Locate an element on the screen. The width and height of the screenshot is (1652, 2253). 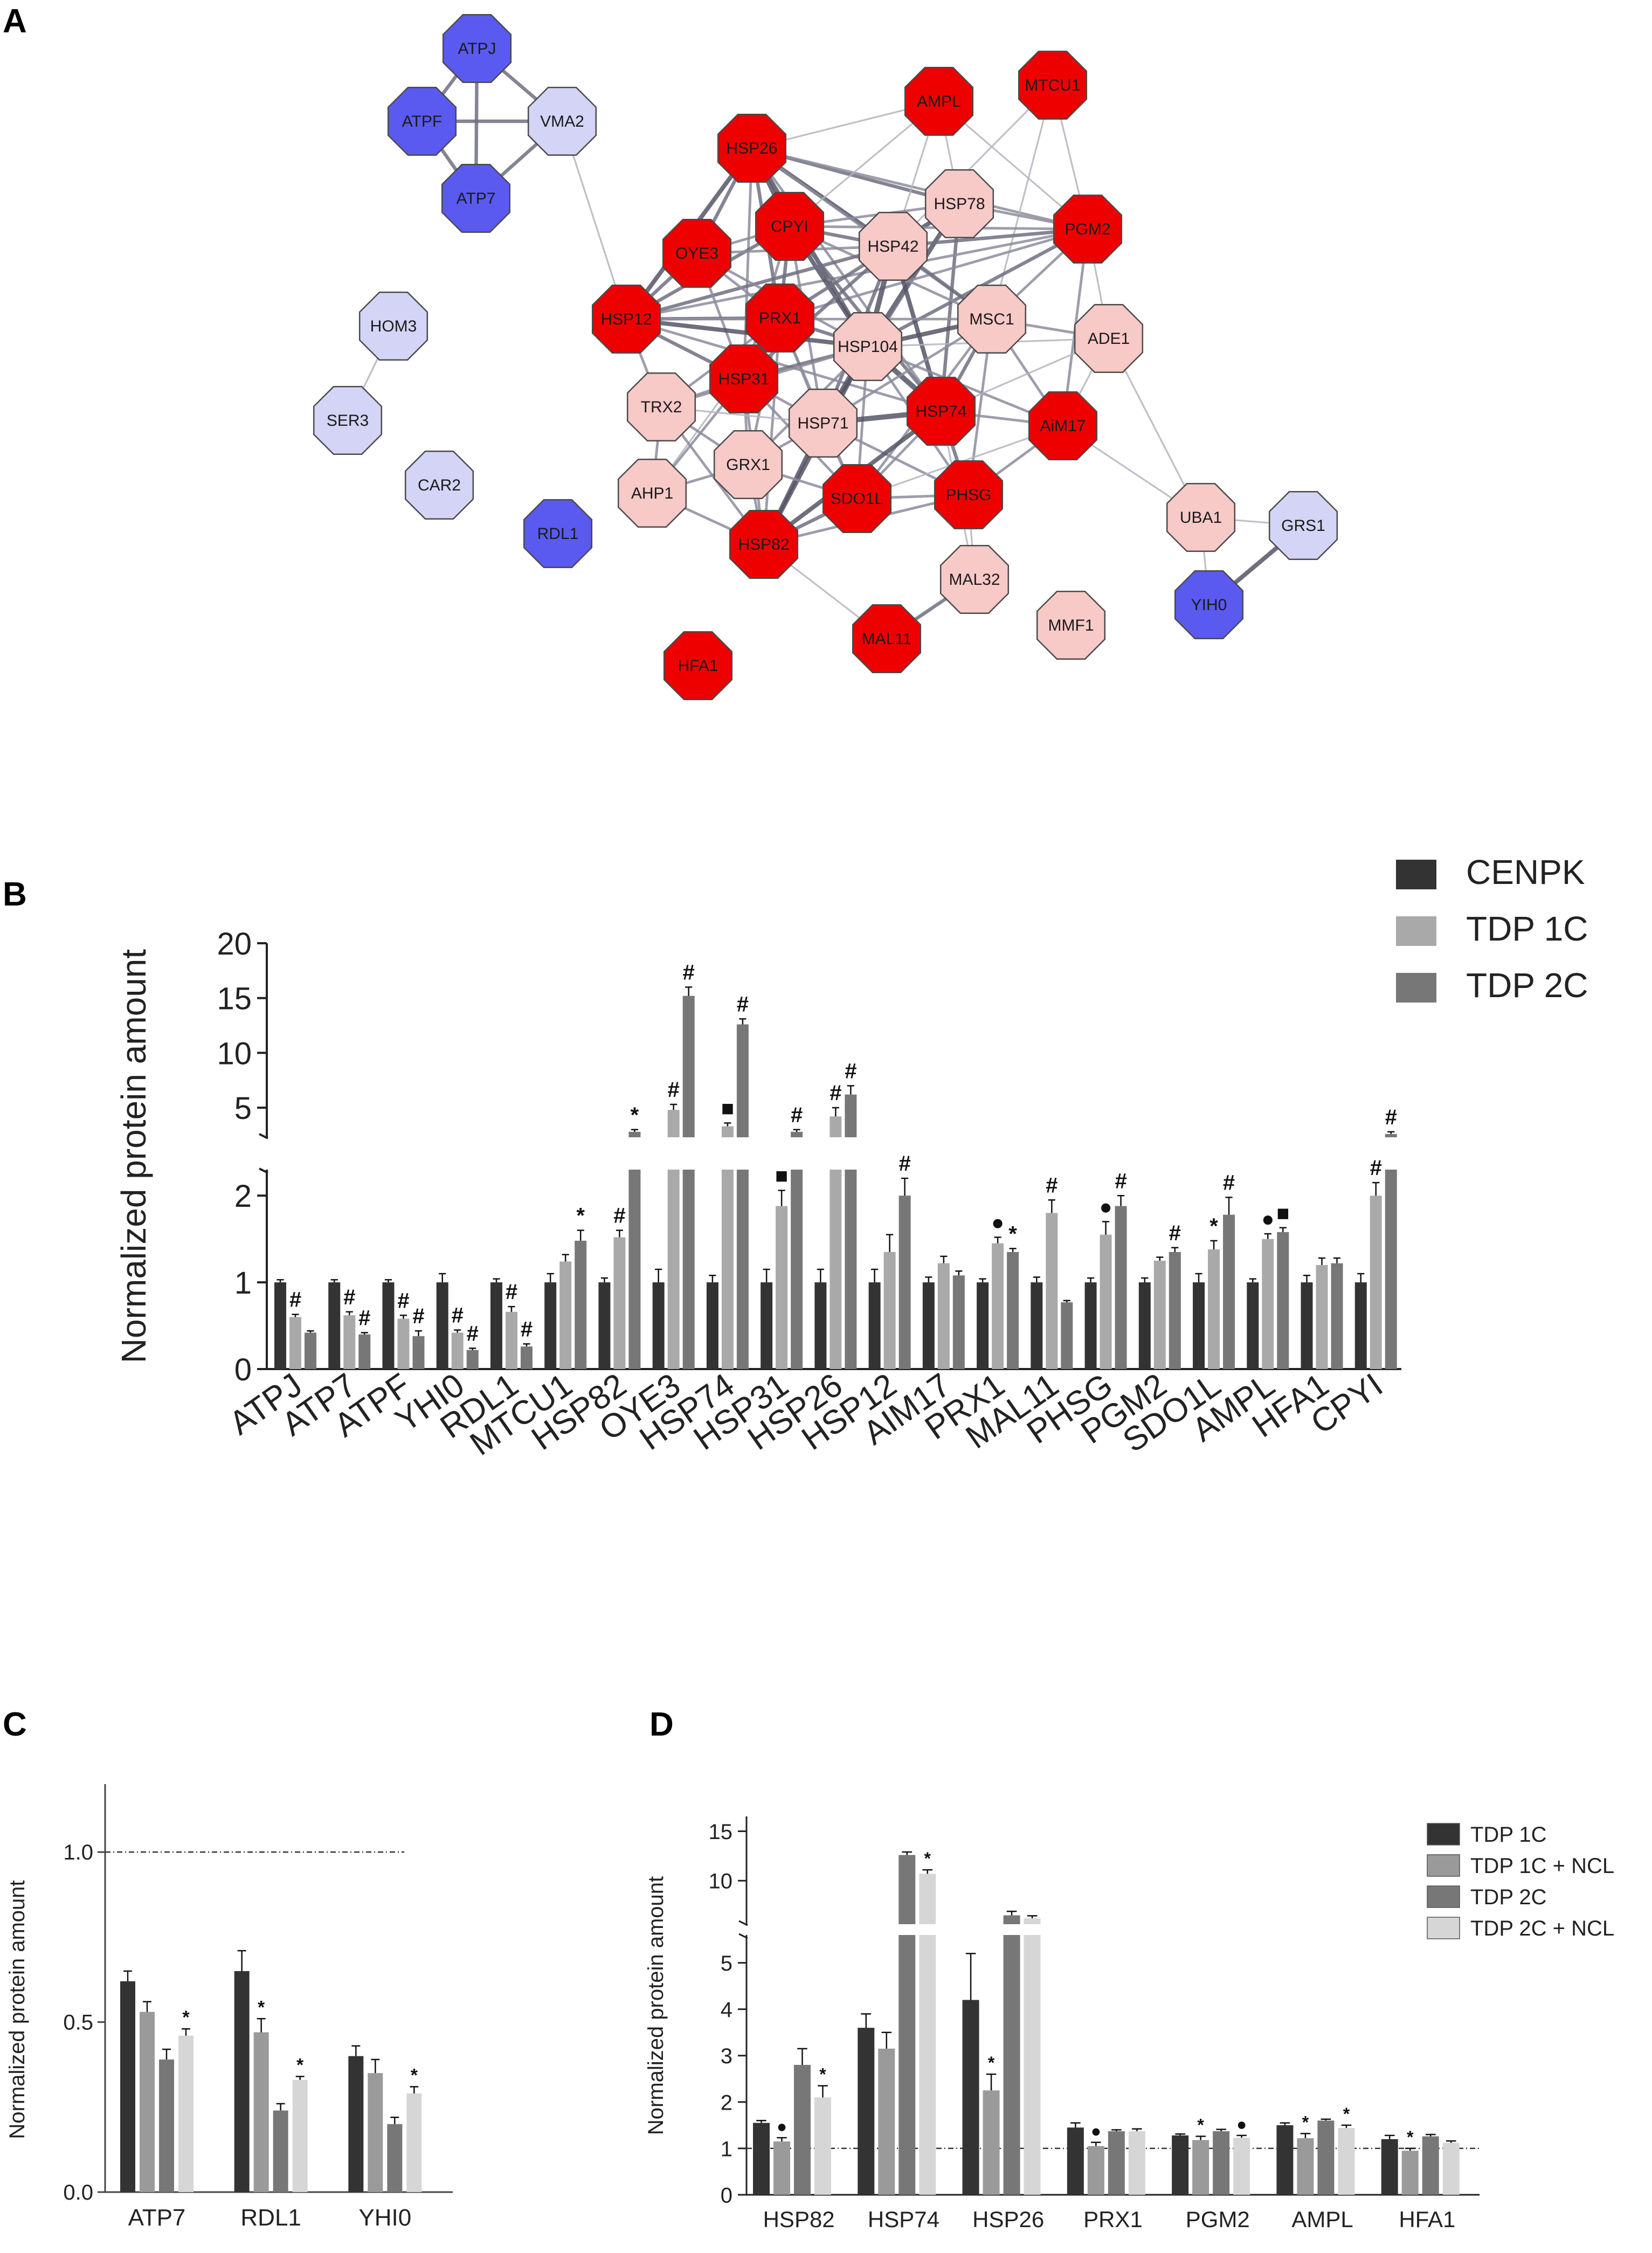
network-node: ADE1 is located at coordinates (1109, 338).